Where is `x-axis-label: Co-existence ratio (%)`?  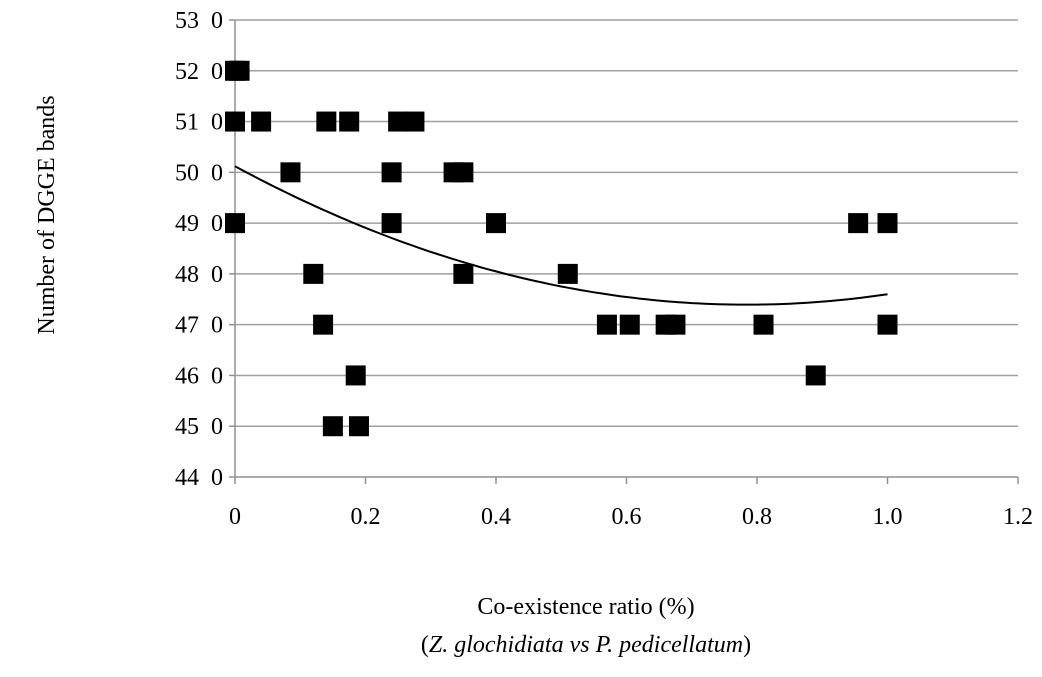
x-axis-label: Co-existence ratio (%) is located at coordinates (586, 607).